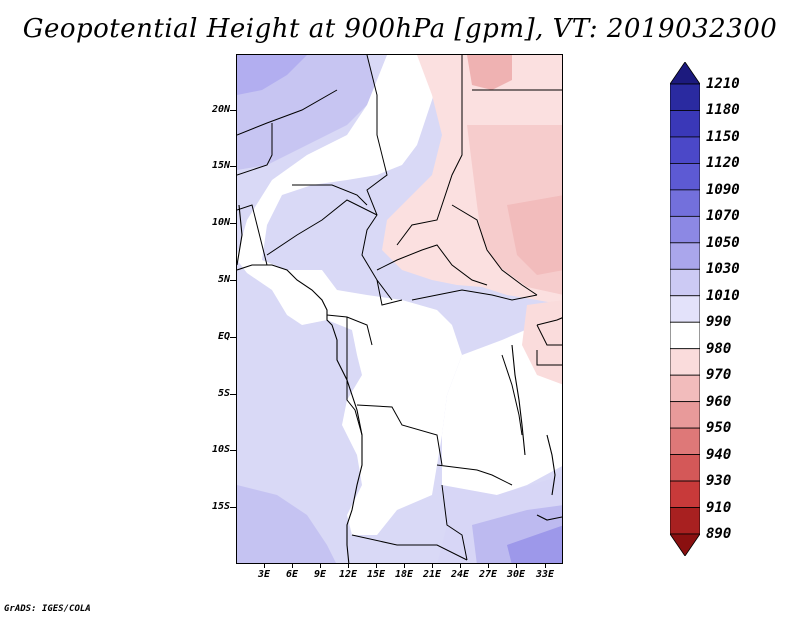  What do you see at coordinates (719, 454) in the screenshot?
I see `colorbar-label: 940` at bounding box center [719, 454].